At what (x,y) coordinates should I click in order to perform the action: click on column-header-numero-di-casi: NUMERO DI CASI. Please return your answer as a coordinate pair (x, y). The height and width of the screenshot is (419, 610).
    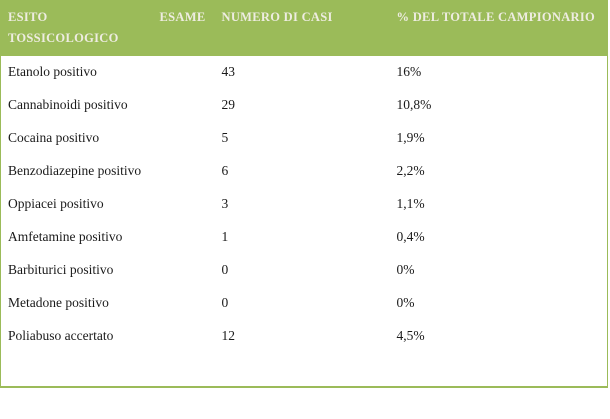
    Looking at the image, I should click on (277, 17).